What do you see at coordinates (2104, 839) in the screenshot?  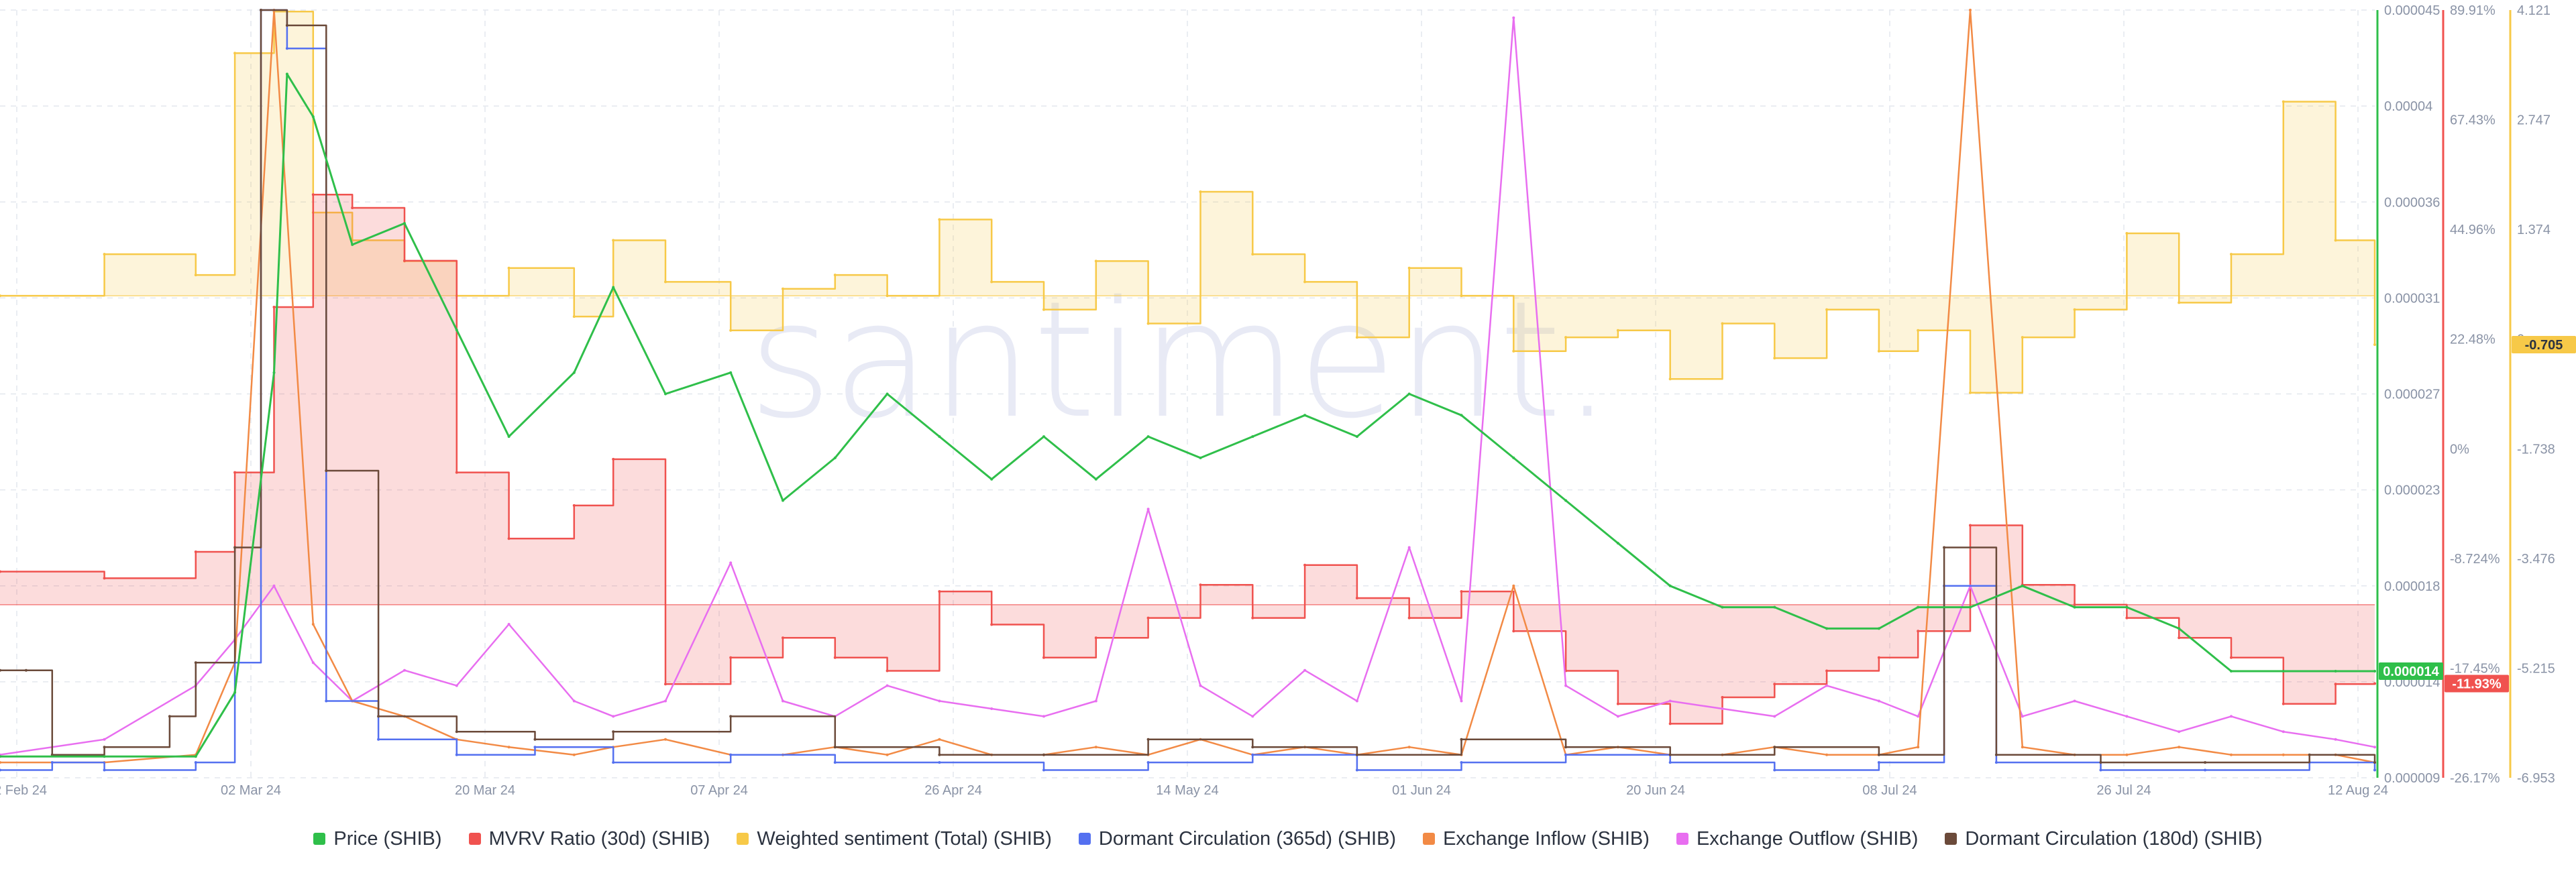 I see `legend-item: Dormant Circulation (180d) (SHIB)` at bounding box center [2104, 839].